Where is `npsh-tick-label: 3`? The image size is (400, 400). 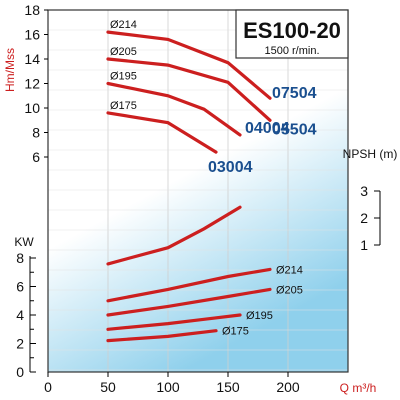 npsh-tick-label: 3 is located at coordinates (364, 191).